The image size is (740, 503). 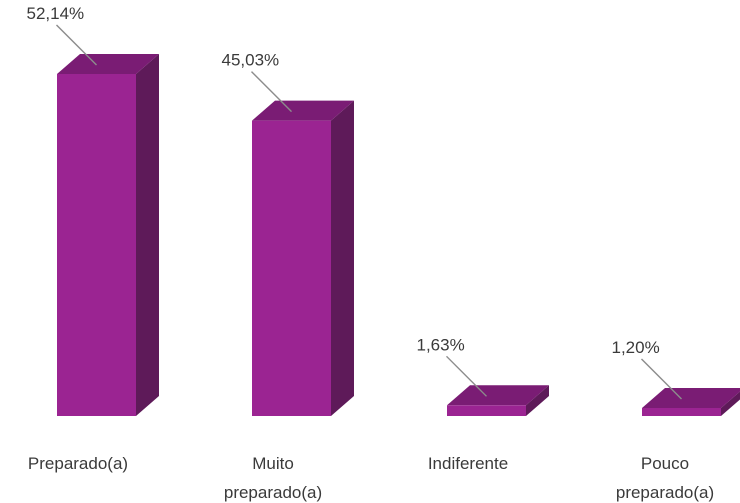 What do you see at coordinates (468, 463) in the screenshot?
I see `category-label: Indiferente` at bounding box center [468, 463].